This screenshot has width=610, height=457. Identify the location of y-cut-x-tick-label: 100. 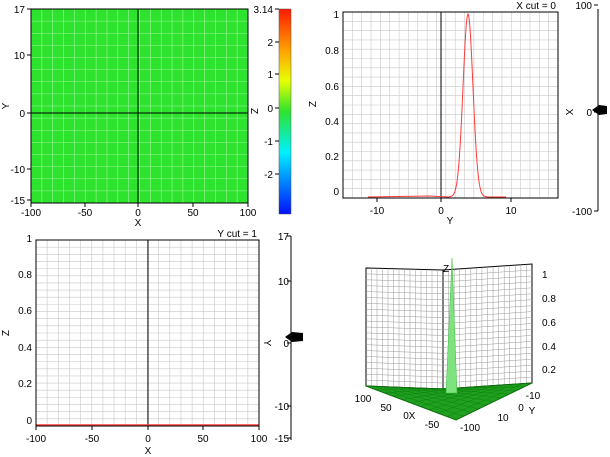
(259, 439).